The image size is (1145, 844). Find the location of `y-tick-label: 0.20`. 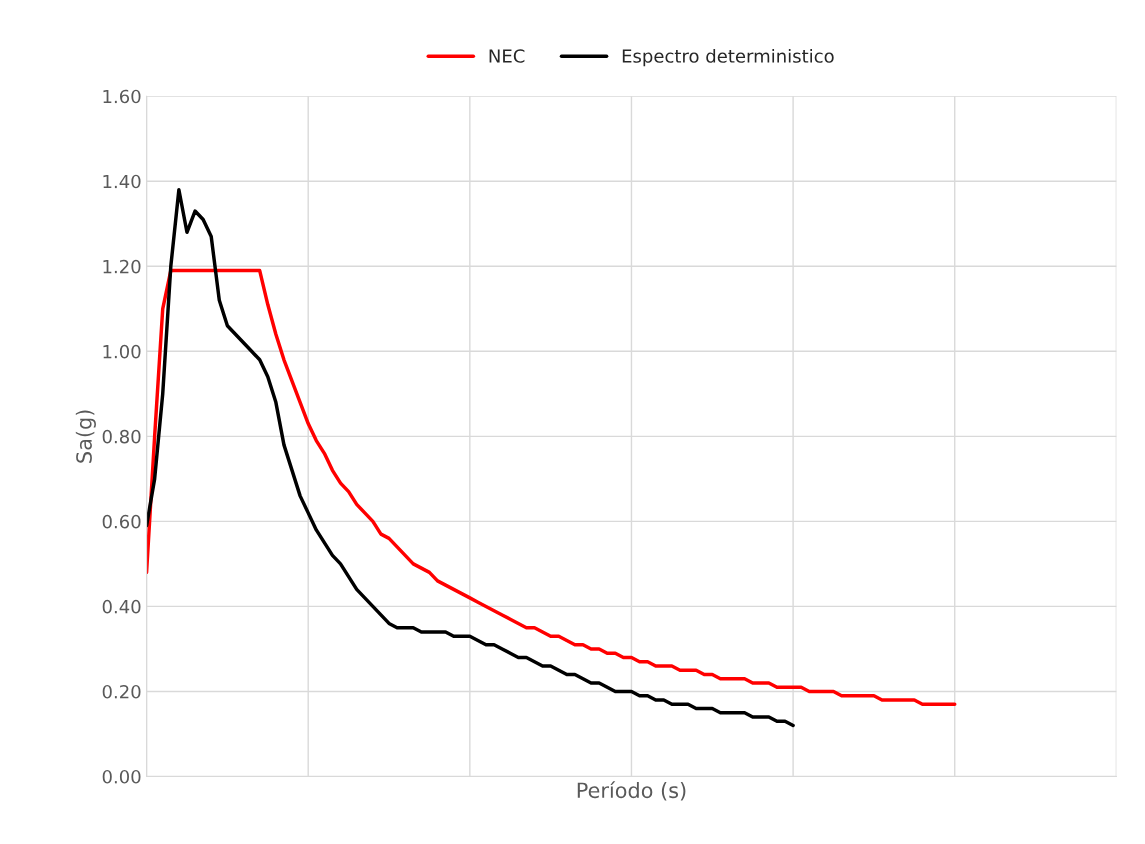

y-tick-label: 0.20 is located at coordinates (121, 691).